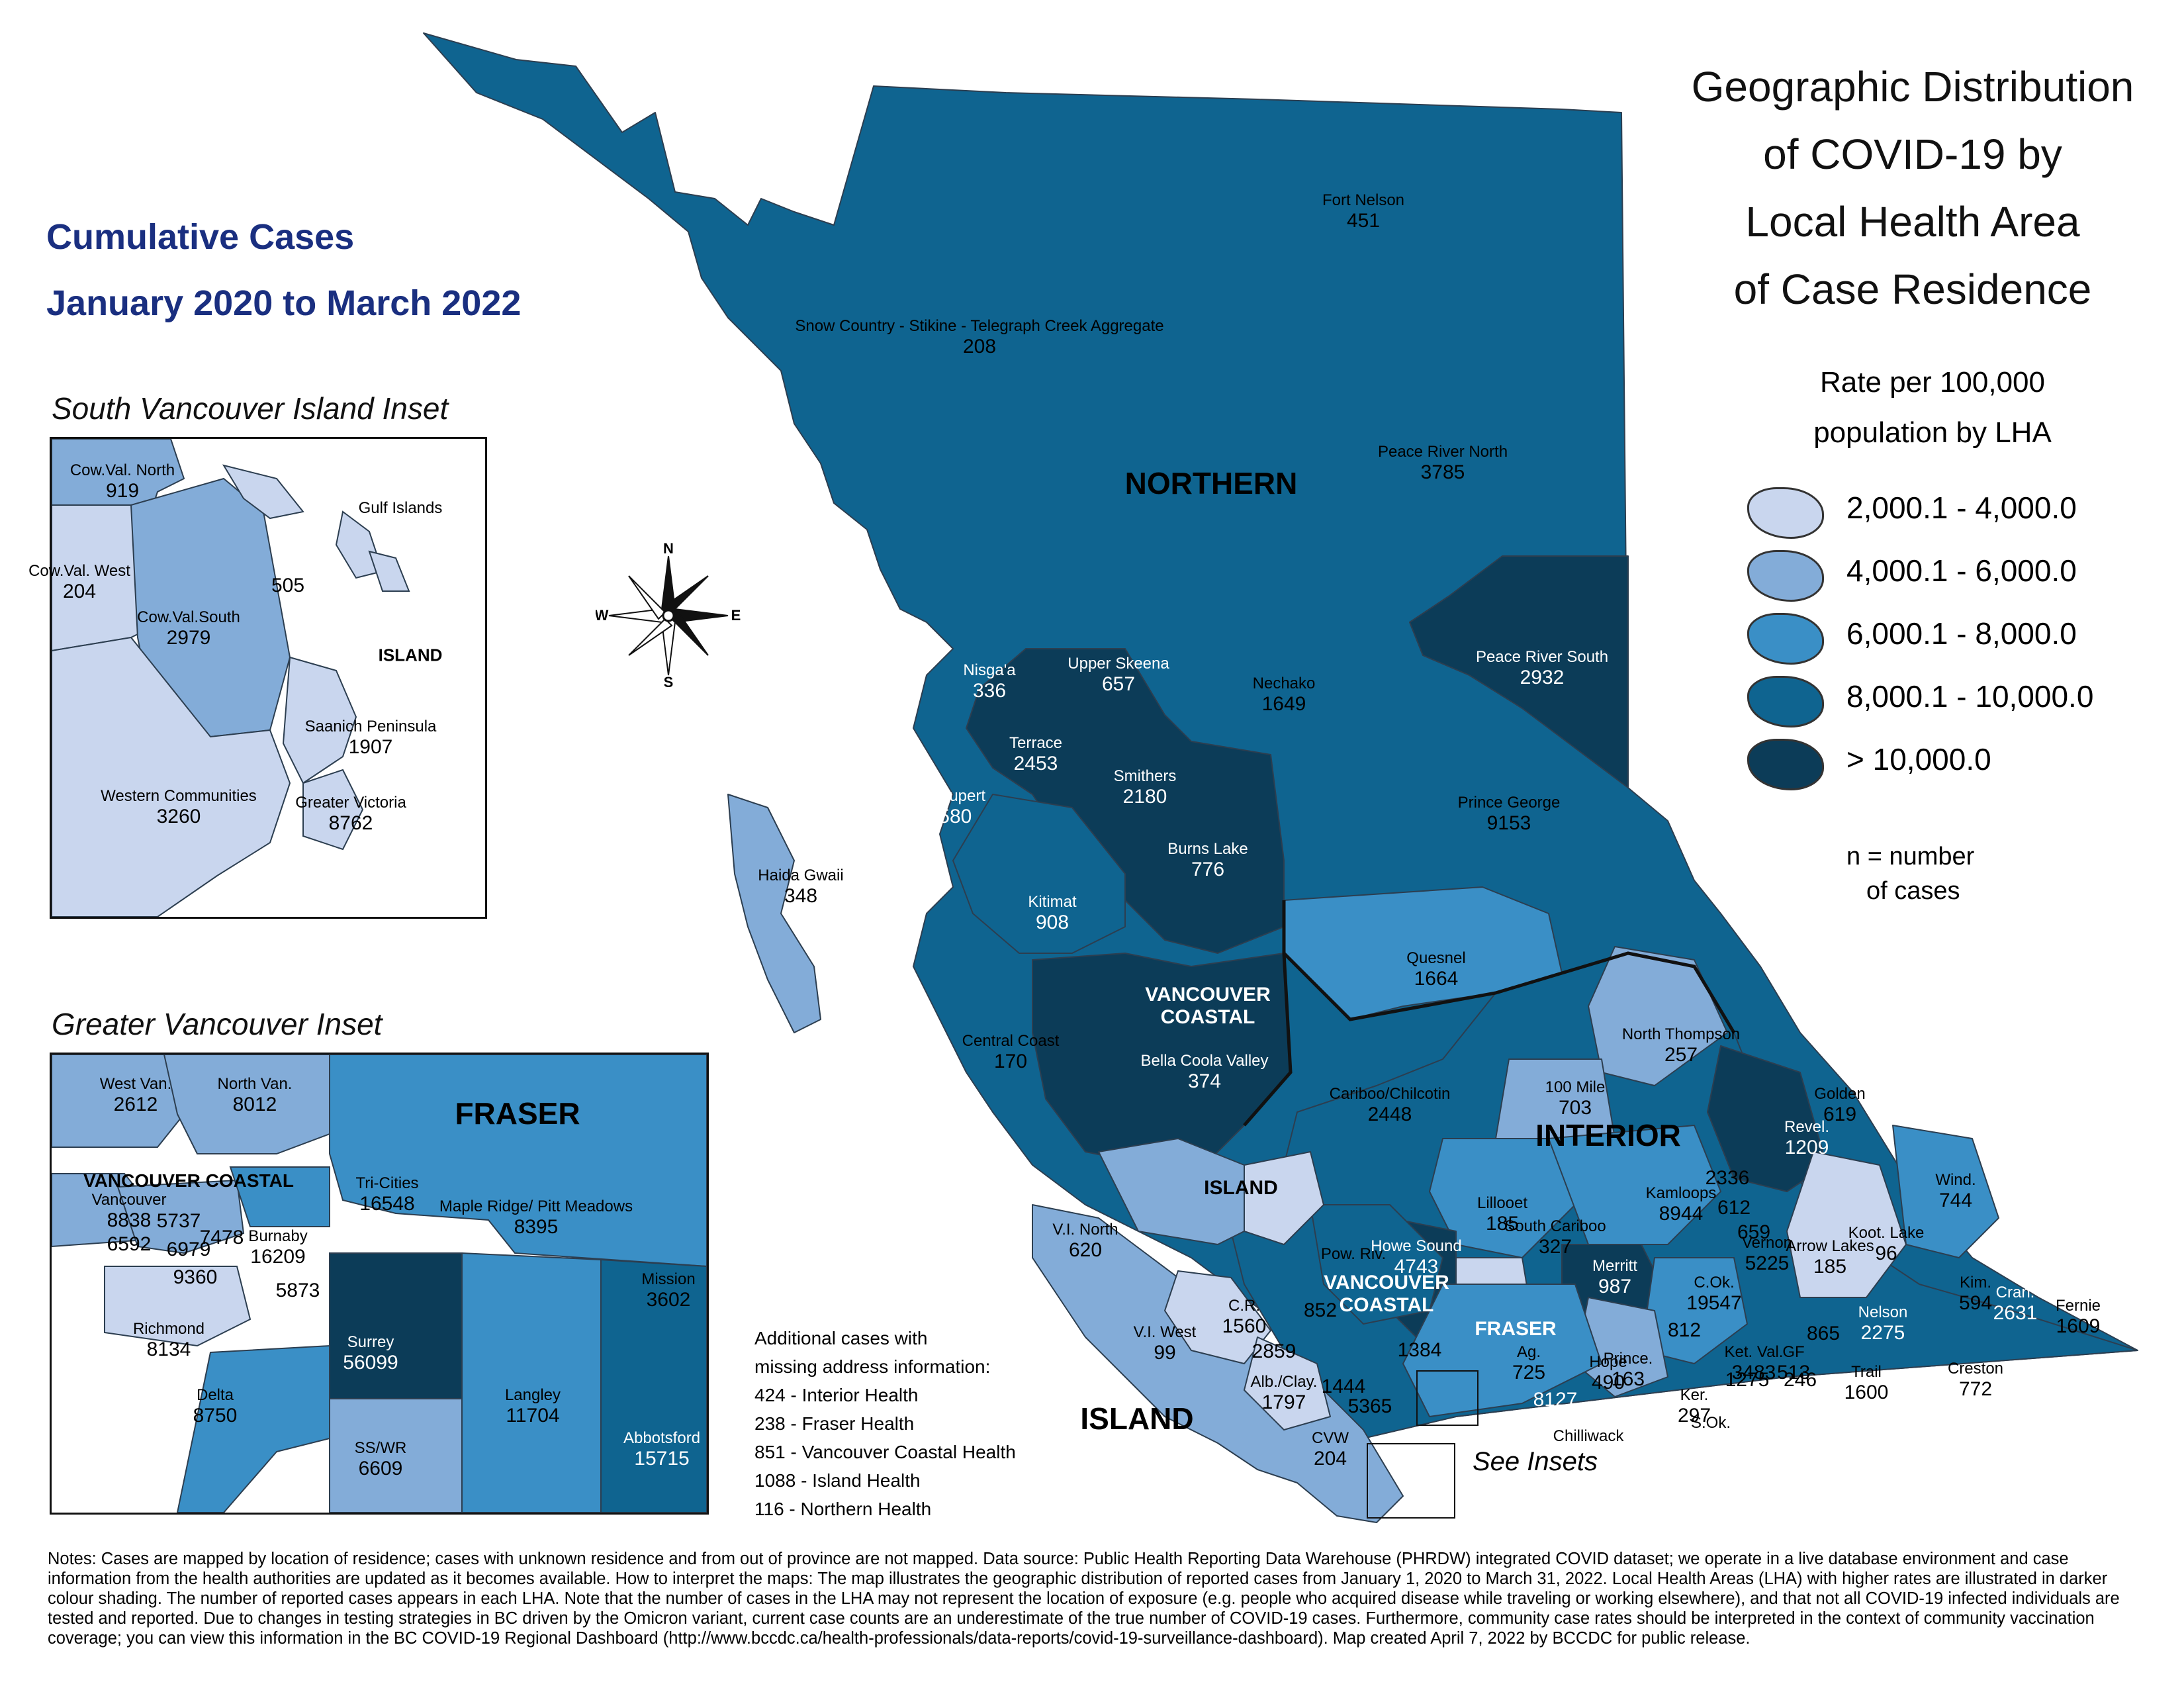  Describe the element at coordinates (350, 823) in the screenshot. I see `lha-case-count: 8762` at that location.